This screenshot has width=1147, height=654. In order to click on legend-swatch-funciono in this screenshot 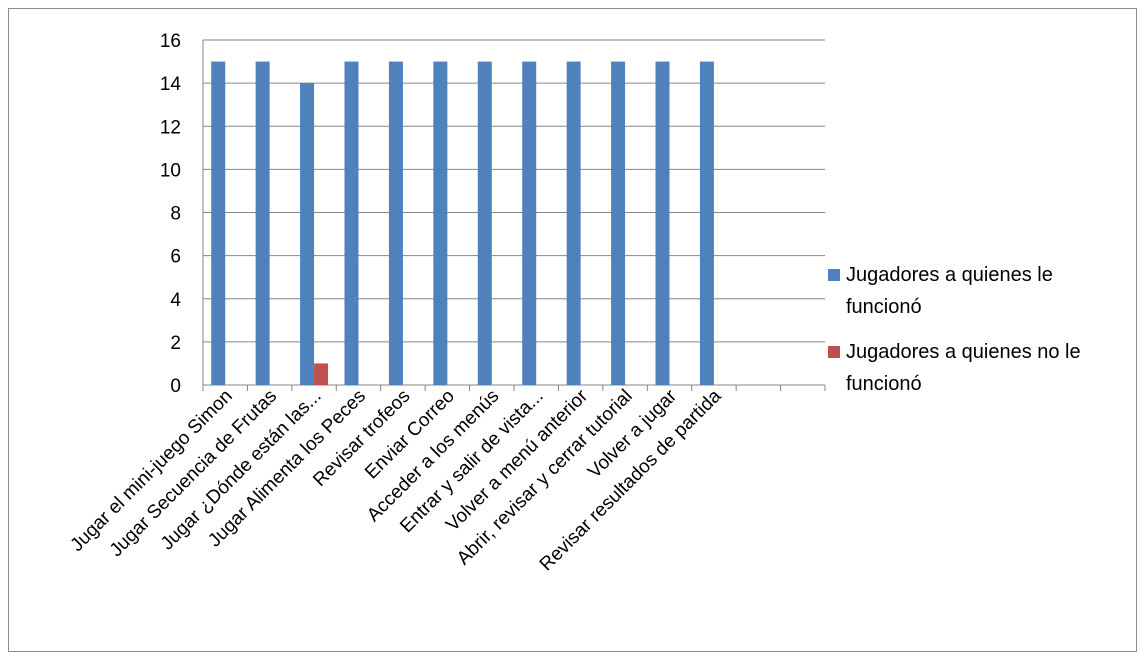, I will do `click(834, 275)`.